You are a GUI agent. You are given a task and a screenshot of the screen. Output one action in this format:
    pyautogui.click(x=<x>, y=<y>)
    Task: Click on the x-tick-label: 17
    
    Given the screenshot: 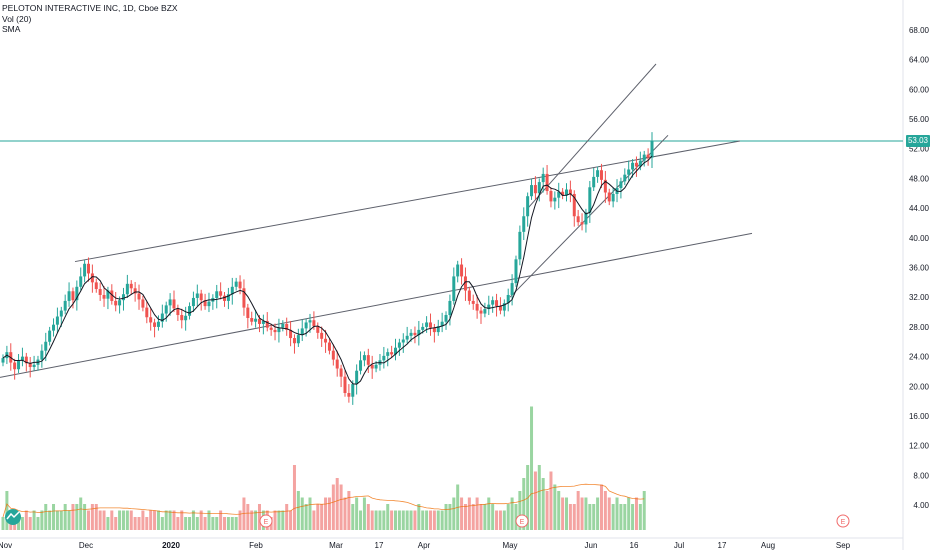 What is the action you would take?
    pyautogui.click(x=722, y=545)
    